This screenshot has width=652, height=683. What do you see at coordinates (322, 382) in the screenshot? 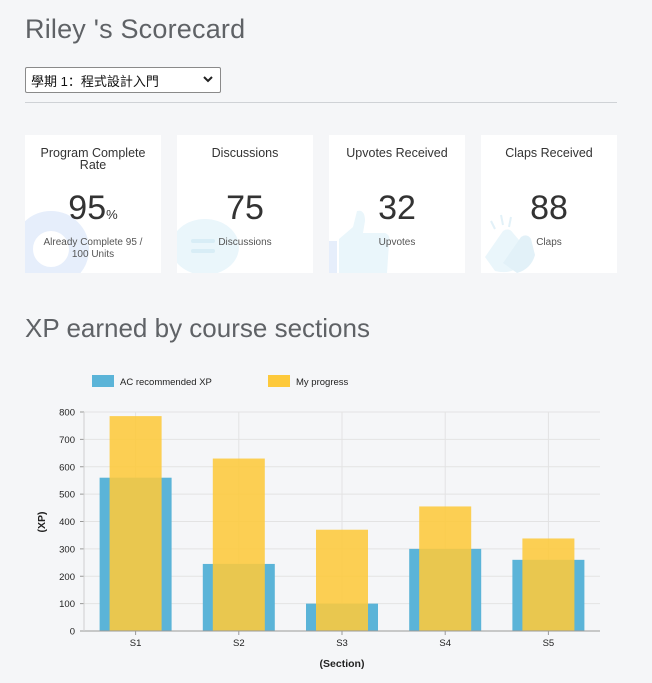
I see `legend-label-progress: My progress` at bounding box center [322, 382].